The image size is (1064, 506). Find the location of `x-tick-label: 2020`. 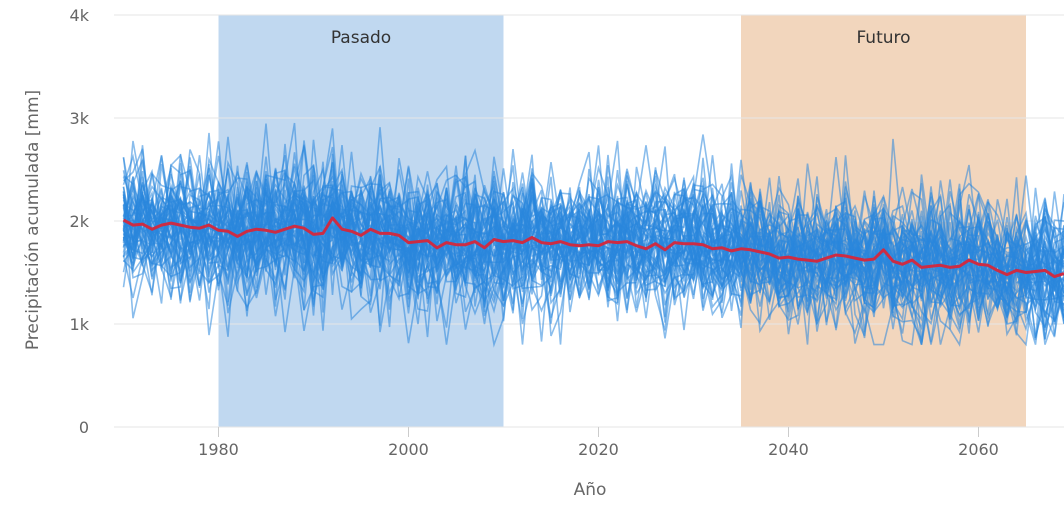

x-tick-label: 2020 is located at coordinates (598, 449).